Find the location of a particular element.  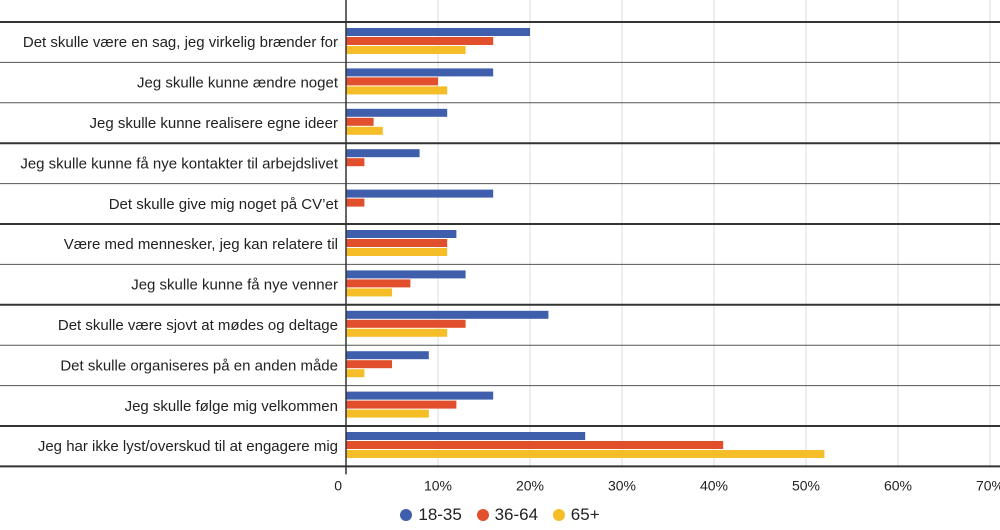

category-label: Jeg skulle kunne få nye venner is located at coordinates (234, 285).